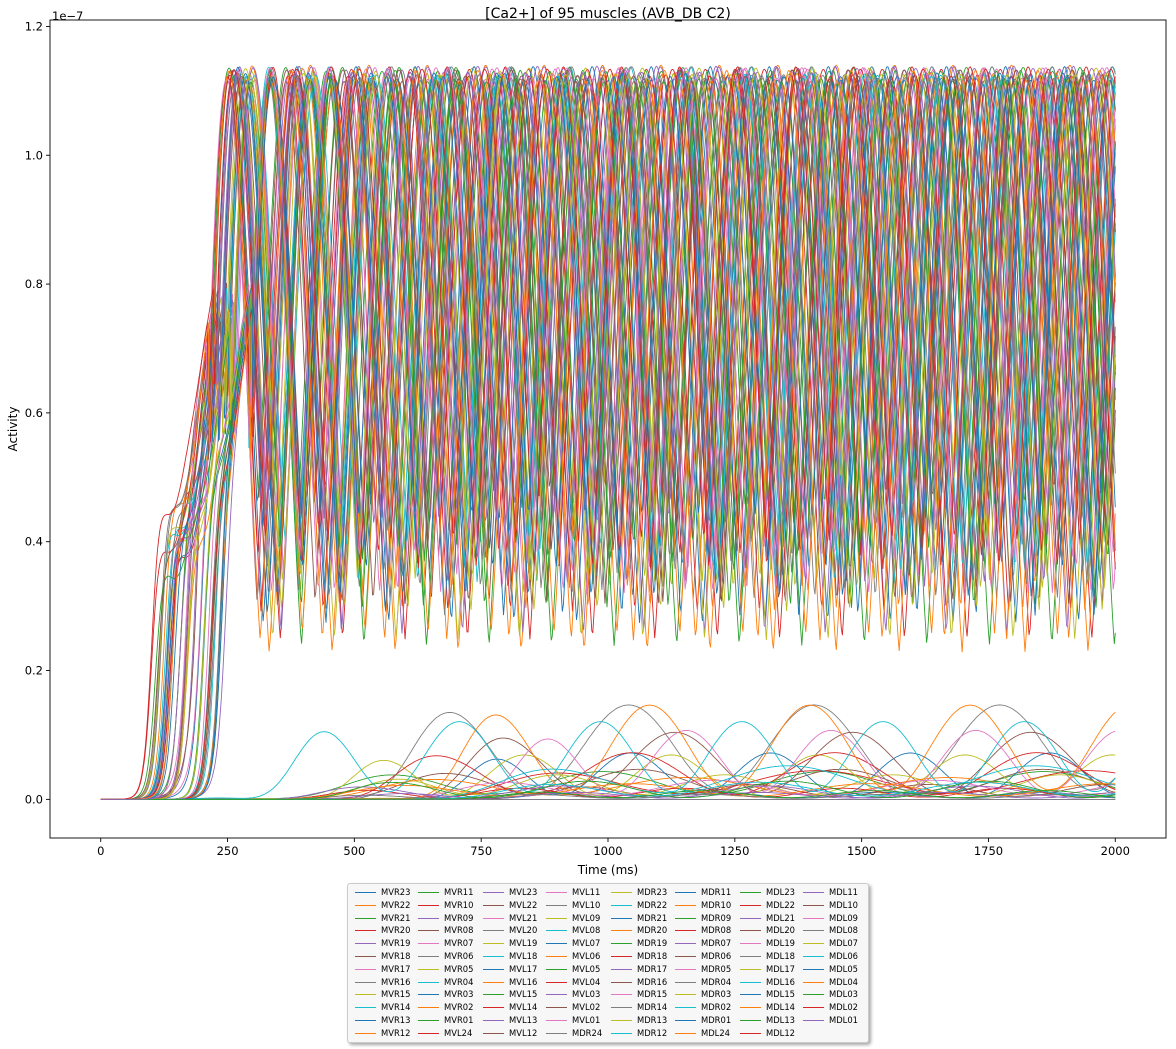 The image size is (1176, 1049). Describe the element at coordinates (703, 892) in the screenshot. I see `legend-entry: MDR11` at that location.